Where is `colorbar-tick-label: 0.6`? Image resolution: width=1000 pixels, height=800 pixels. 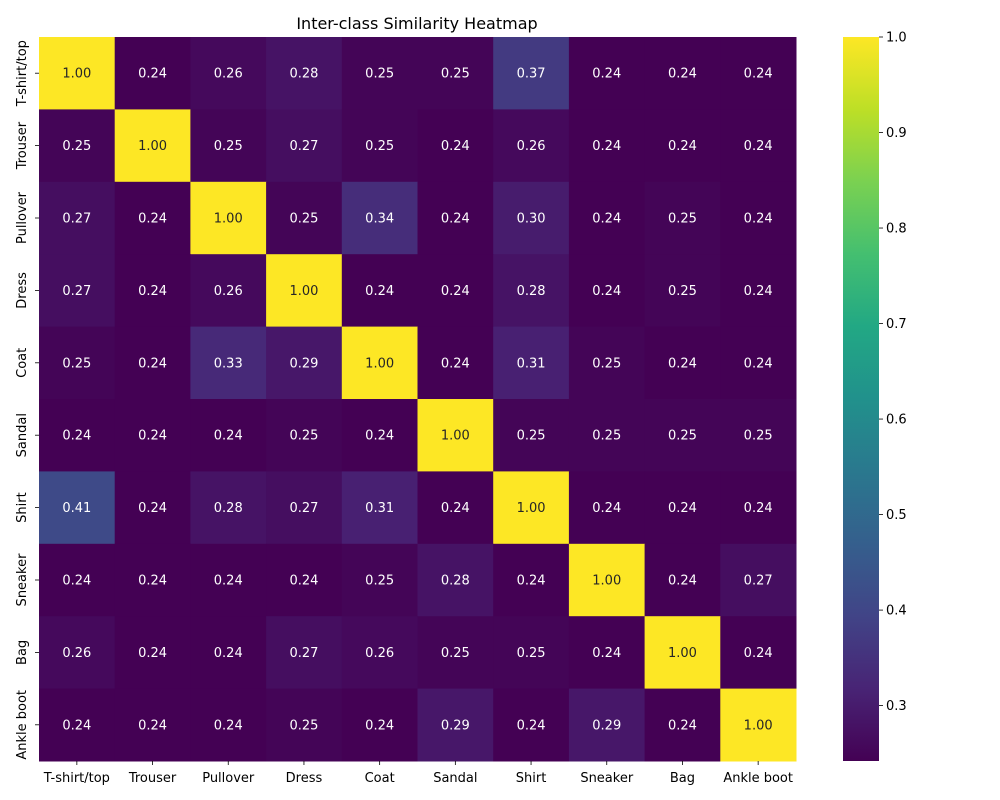
colorbar-tick-label: 0.6 is located at coordinates (896, 420).